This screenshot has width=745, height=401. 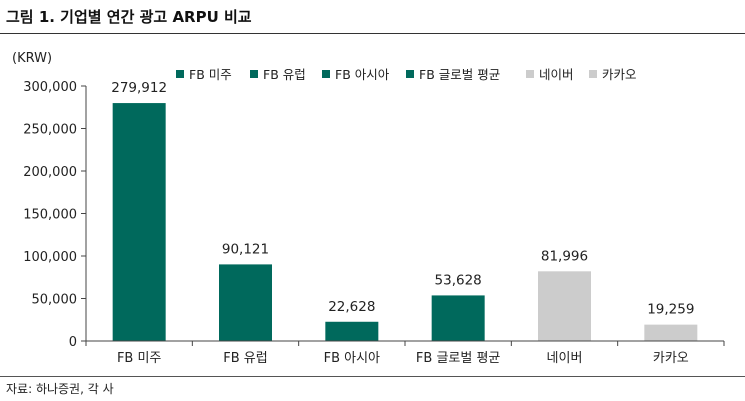 What do you see at coordinates (372, 33) in the screenshot?
I see `title-rule` at bounding box center [372, 33].